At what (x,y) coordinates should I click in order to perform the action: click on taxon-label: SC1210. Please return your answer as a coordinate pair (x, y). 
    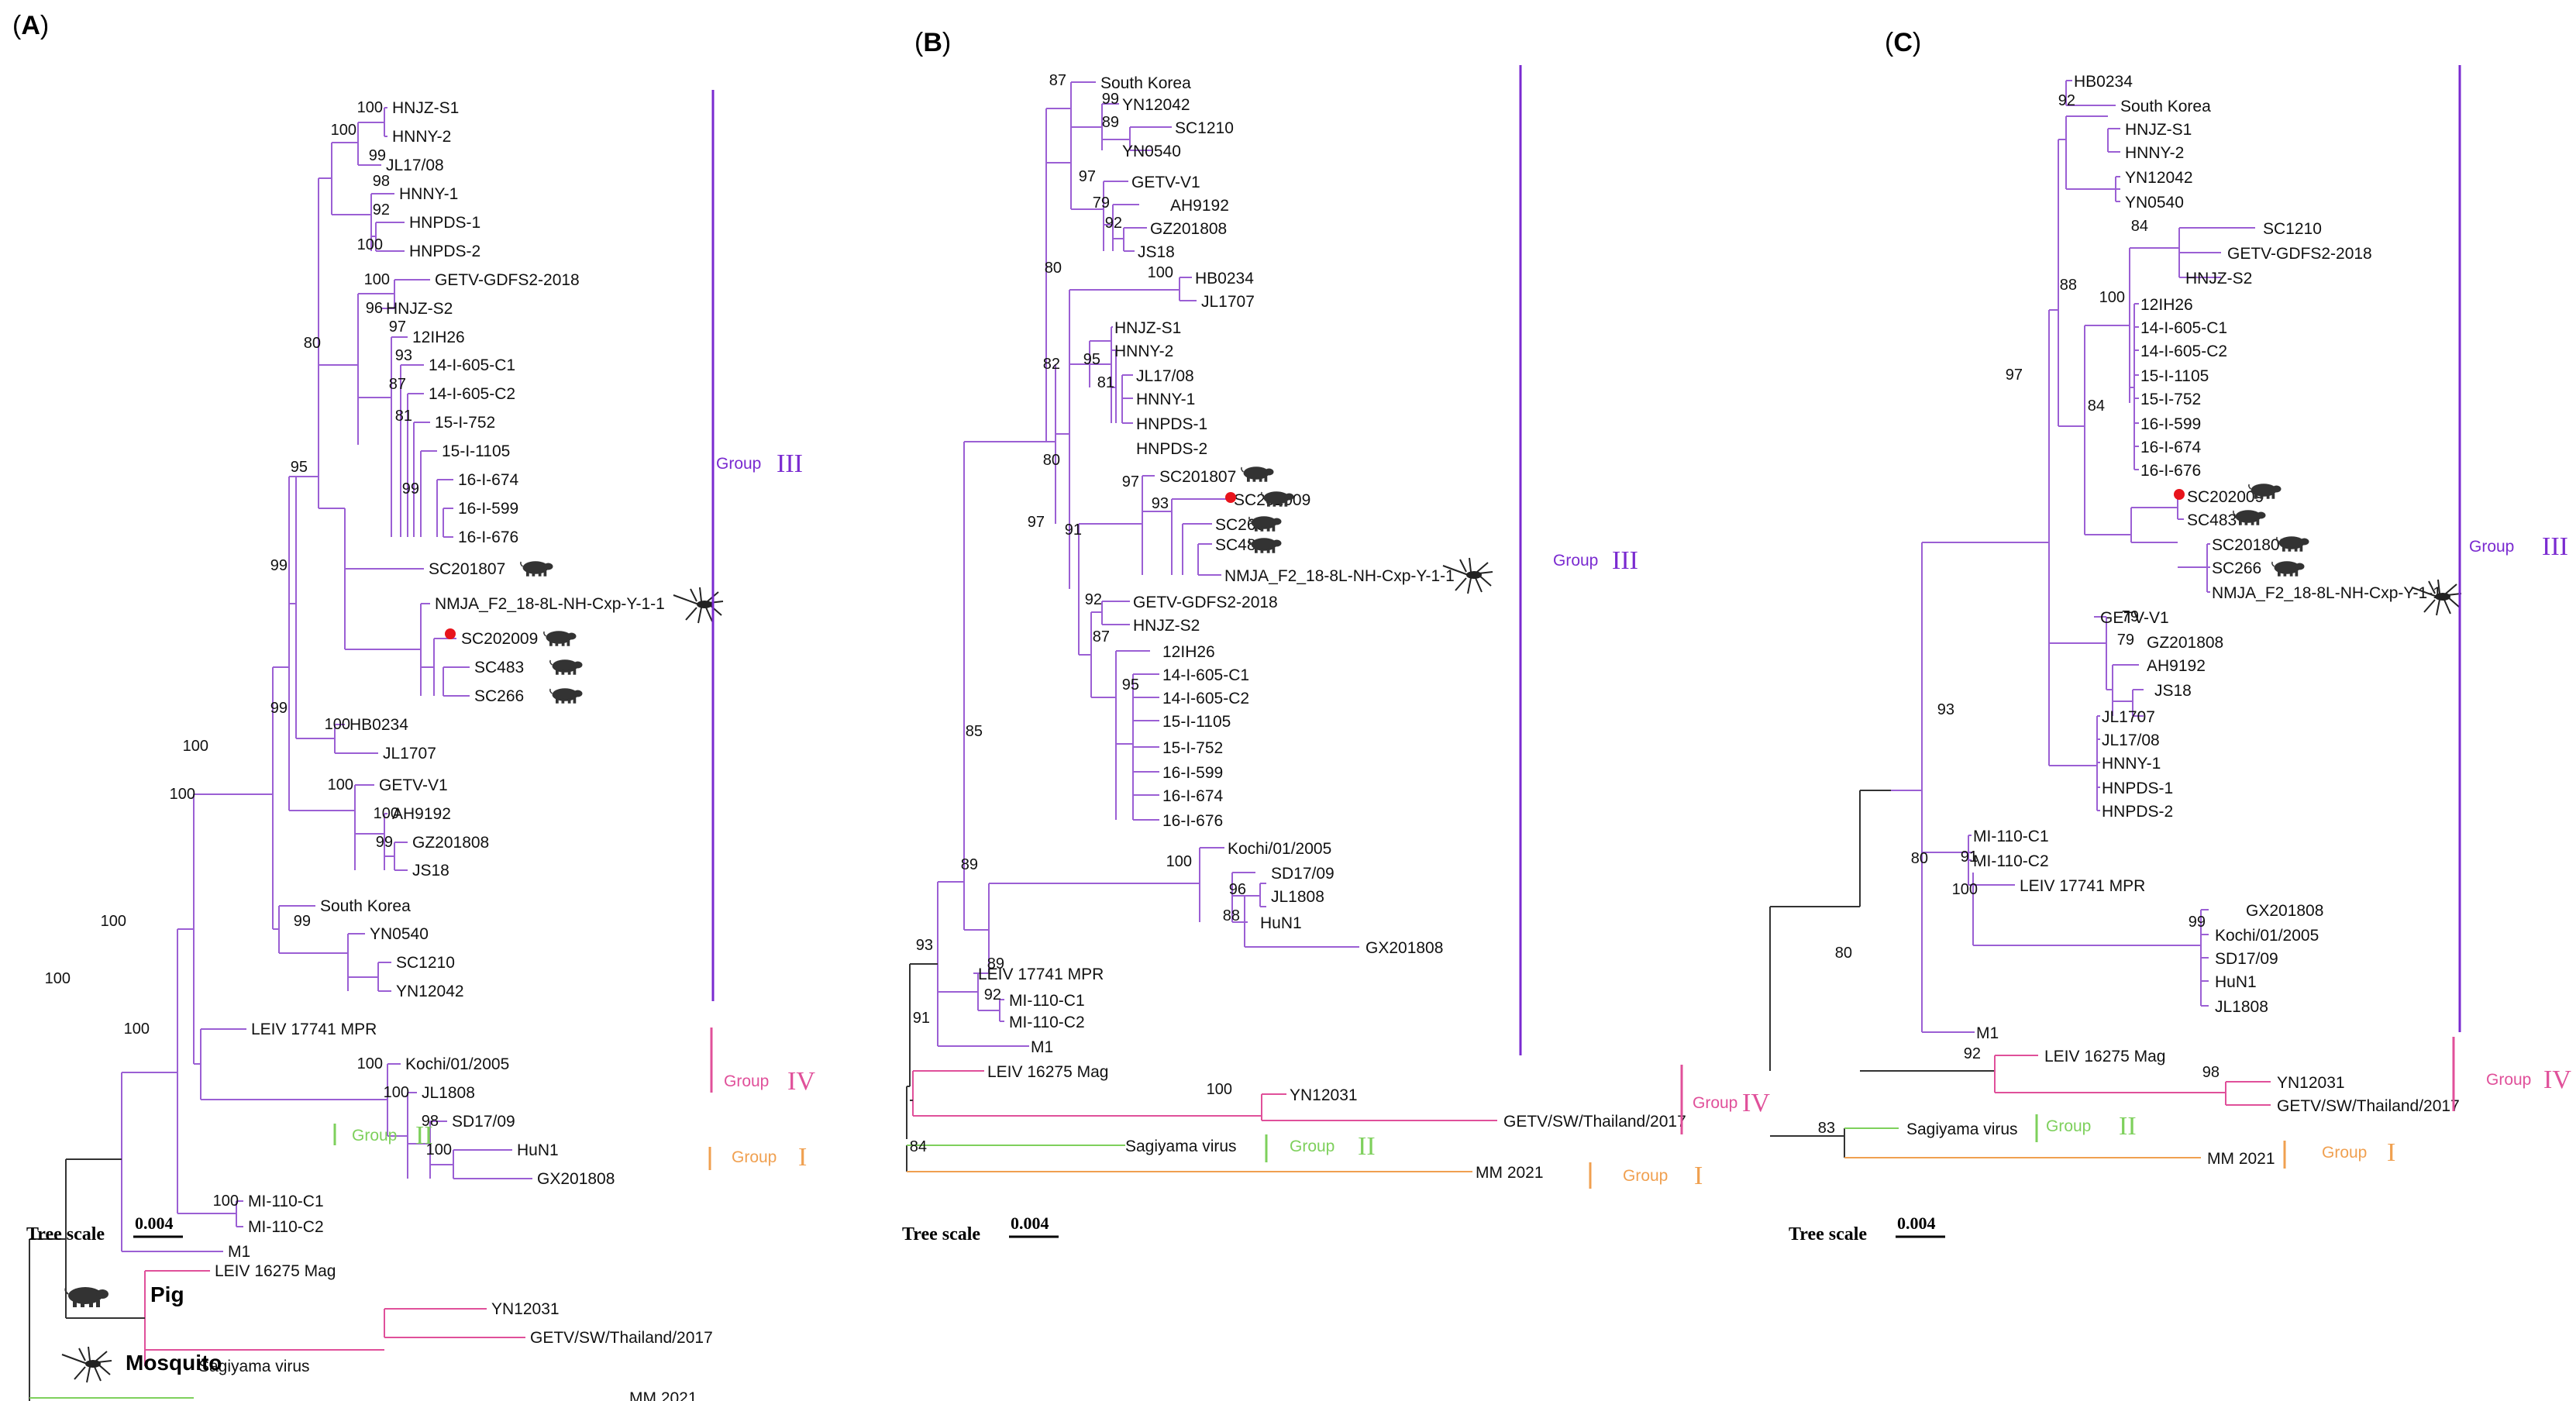
    Looking at the image, I should click on (1204, 128).